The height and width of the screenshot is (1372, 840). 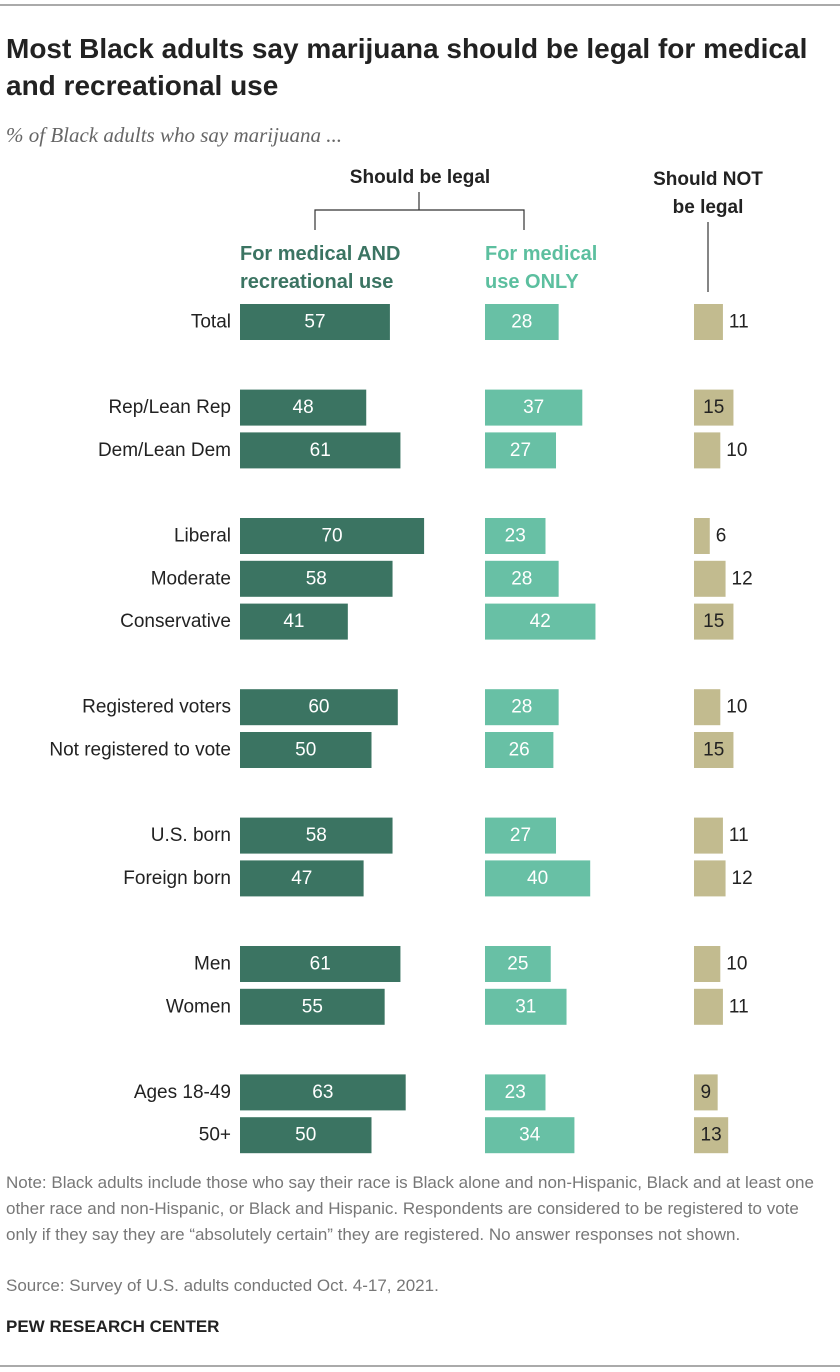 What do you see at coordinates (211, 322) in the screenshot?
I see `category-label: Total` at bounding box center [211, 322].